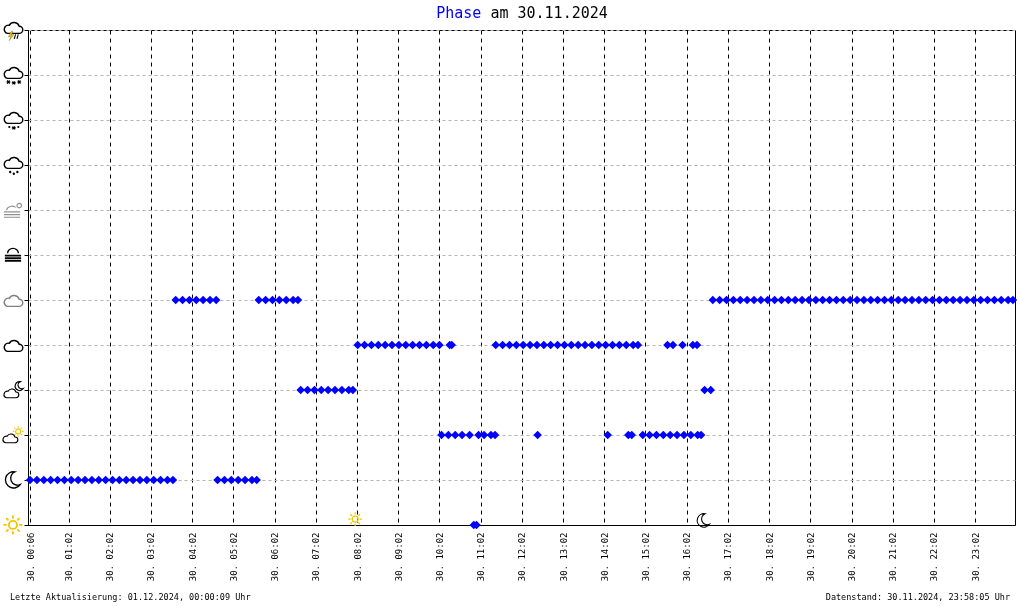  What do you see at coordinates (728, 557) in the screenshot?
I see `x-tick-label: 30. 17:02` at bounding box center [728, 557].